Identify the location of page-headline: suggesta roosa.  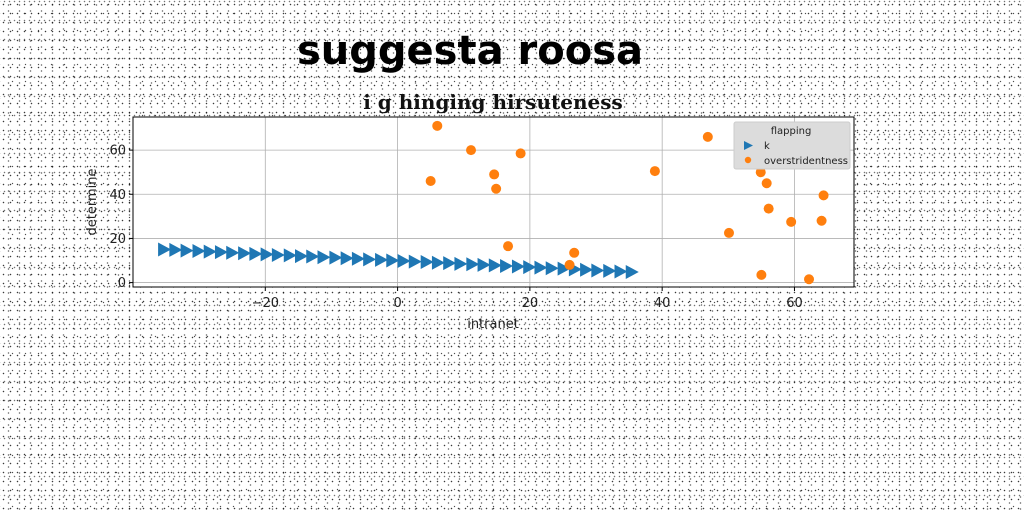
(470, 51).